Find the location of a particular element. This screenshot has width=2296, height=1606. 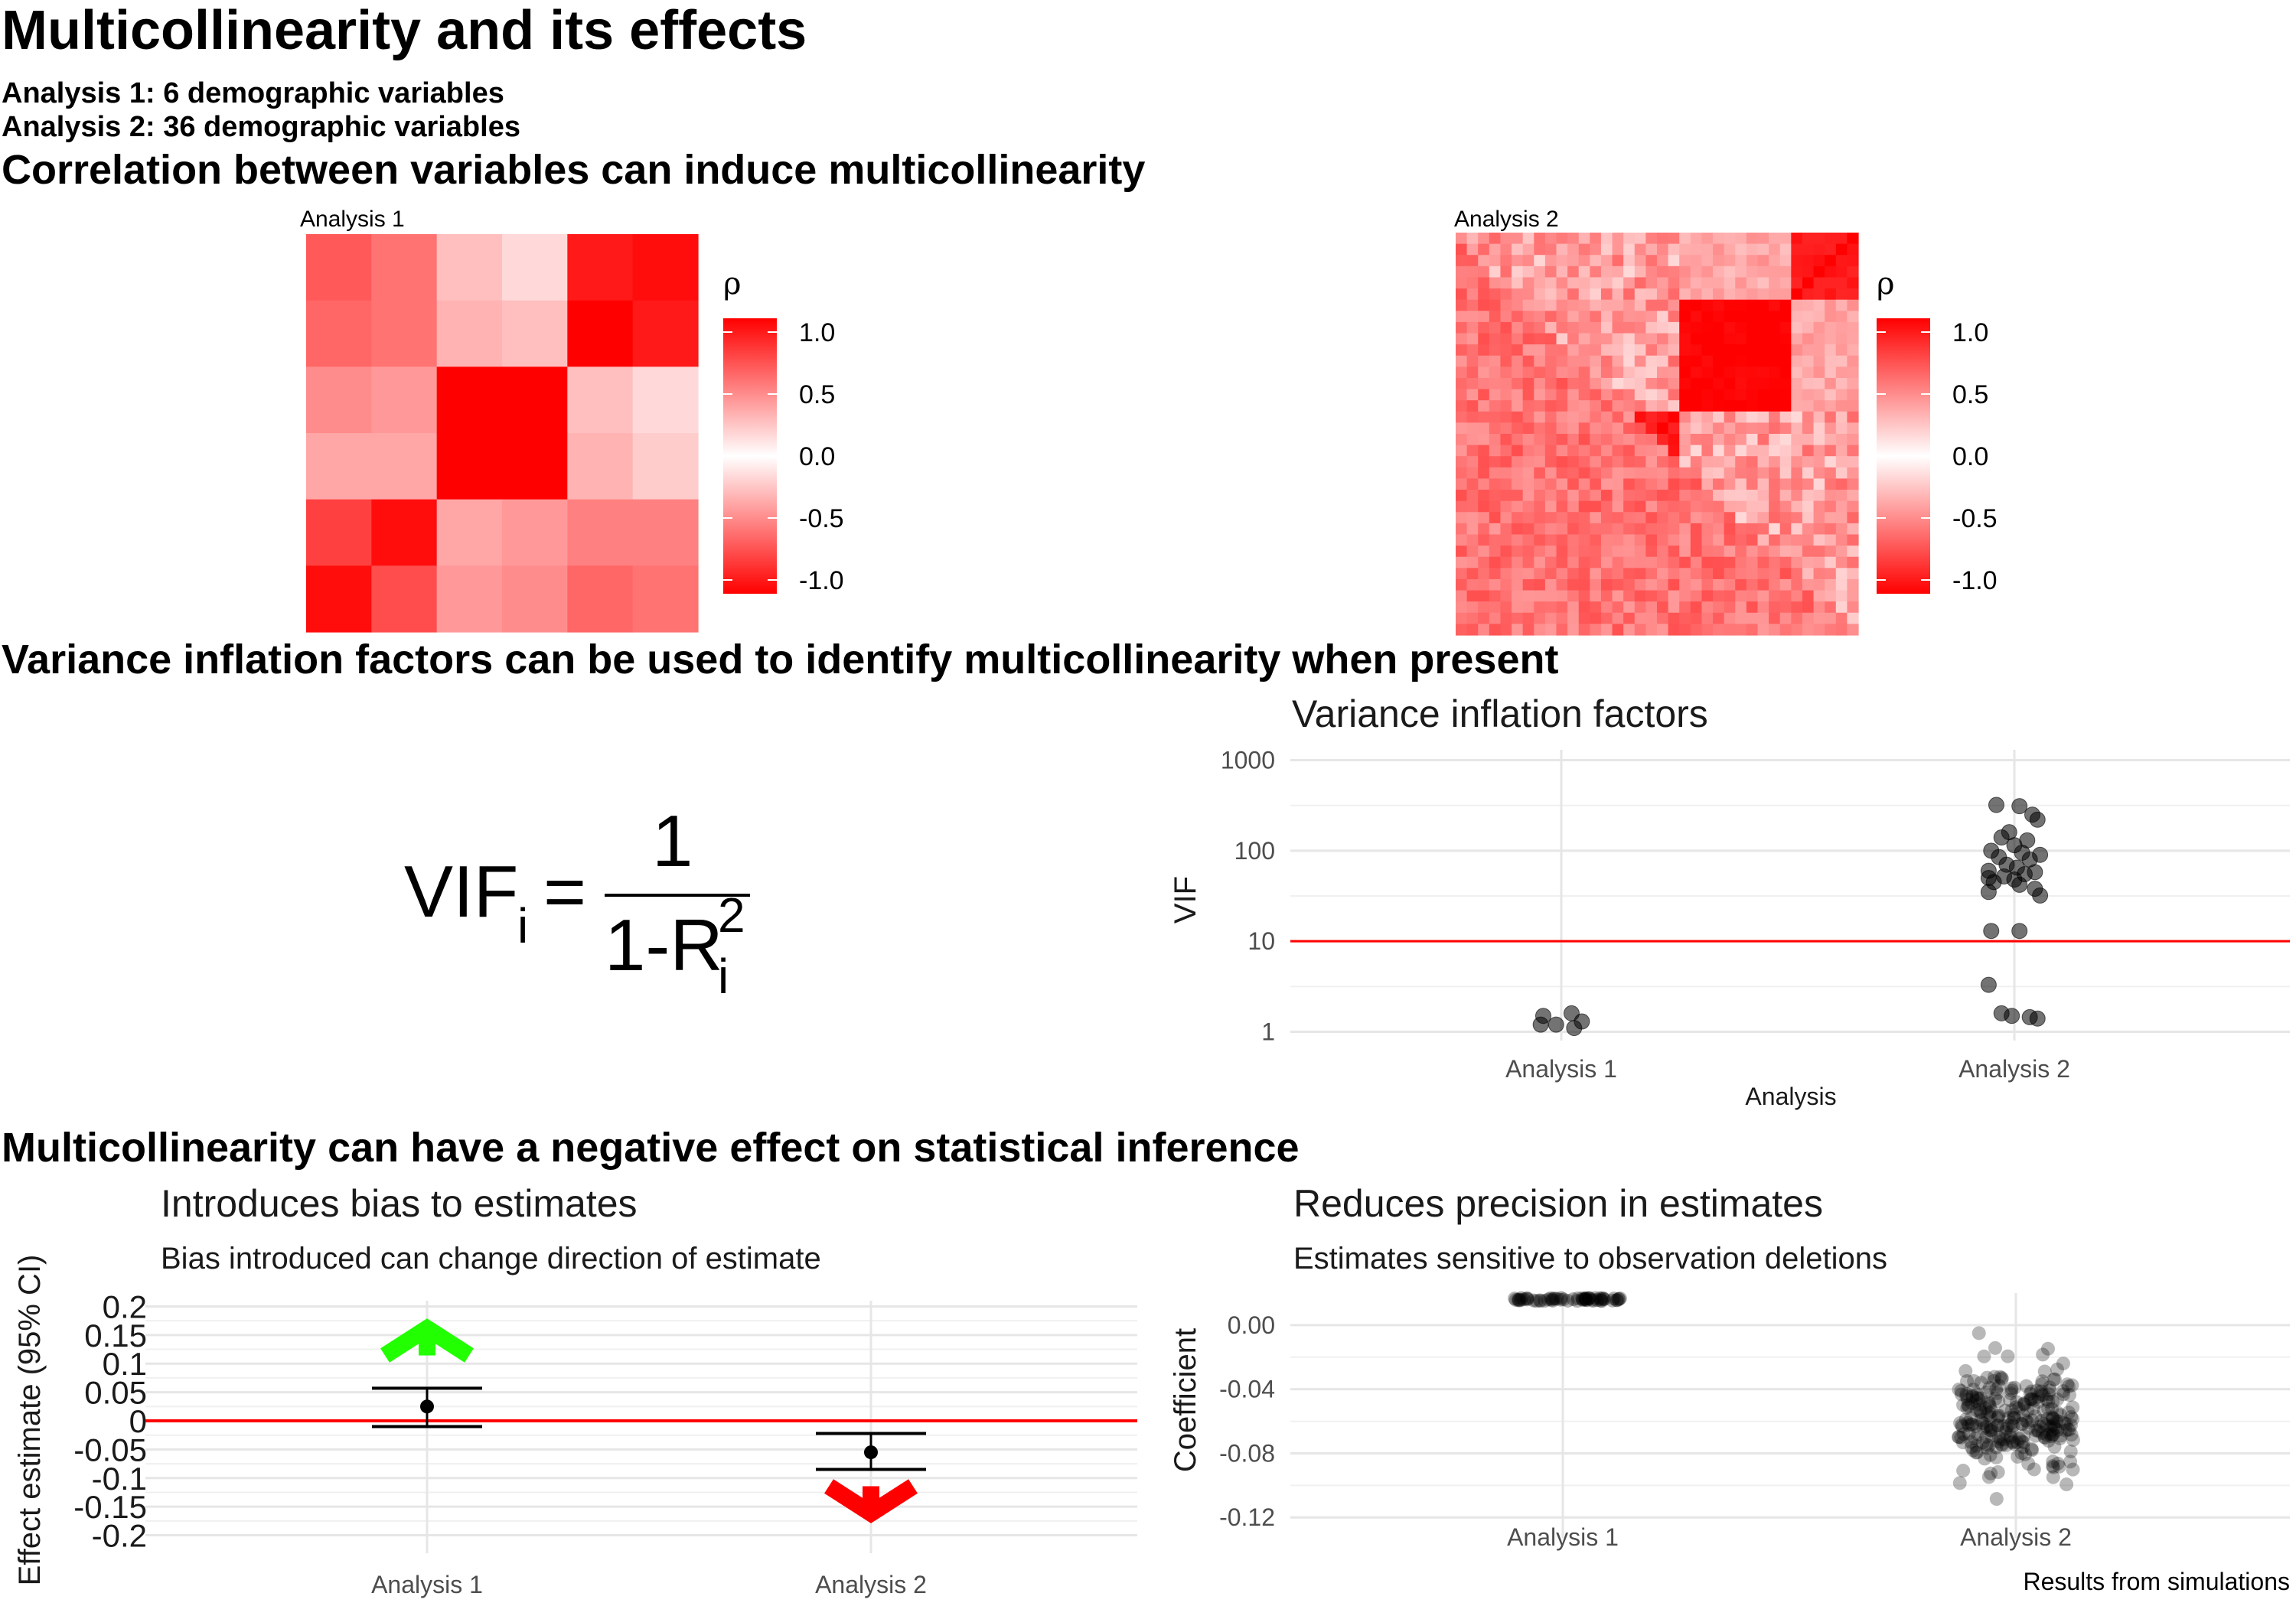

formula-equals: = is located at coordinates (564, 892).